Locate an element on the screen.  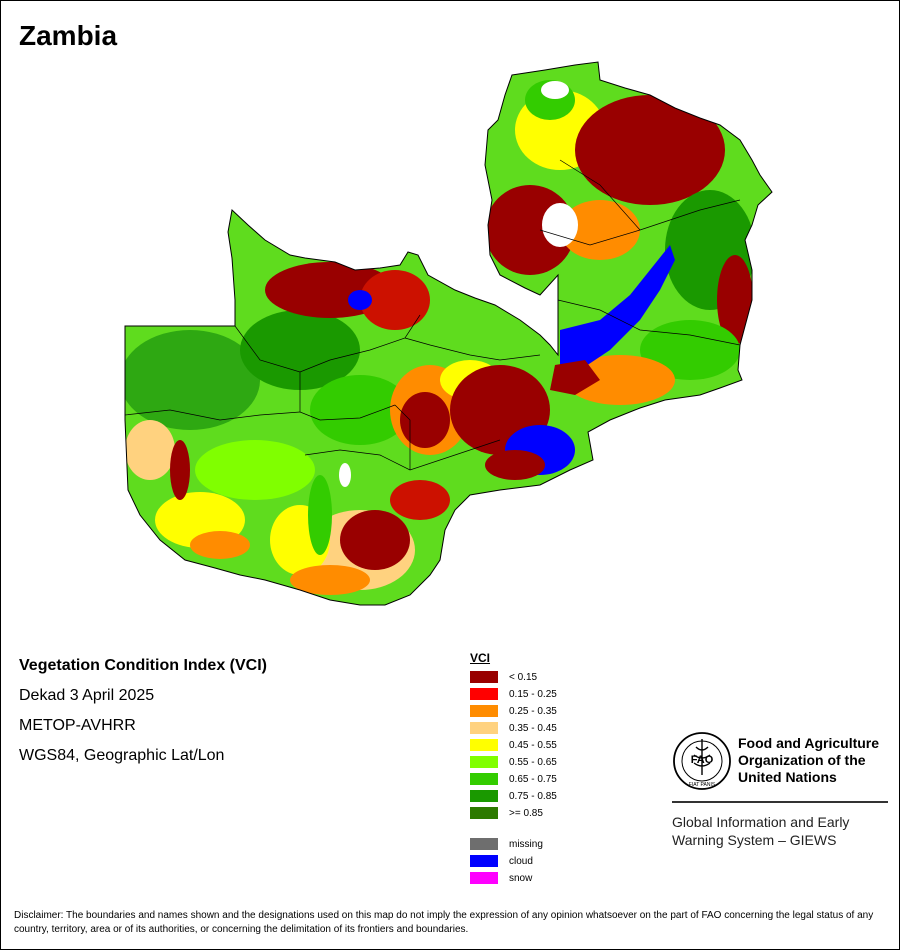
fao-name-line2: Organization of the is located at coordinates (802, 760).